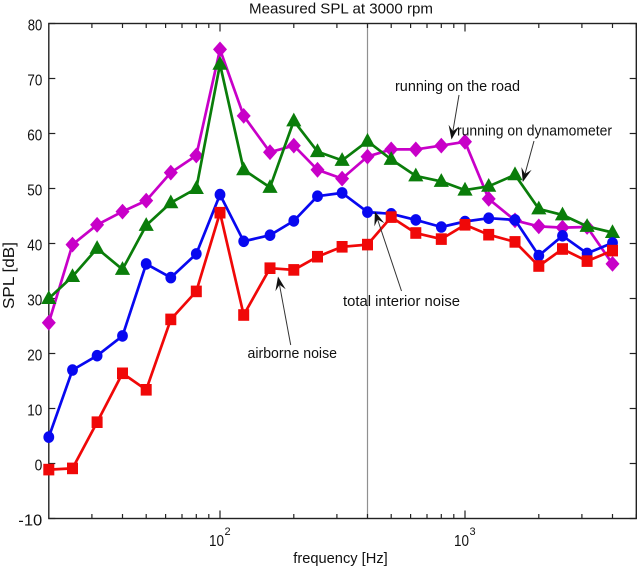 The width and height of the screenshot is (640, 574). Describe the element at coordinates (473, 532) in the screenshot. I see `svg-text: 3` at that location.